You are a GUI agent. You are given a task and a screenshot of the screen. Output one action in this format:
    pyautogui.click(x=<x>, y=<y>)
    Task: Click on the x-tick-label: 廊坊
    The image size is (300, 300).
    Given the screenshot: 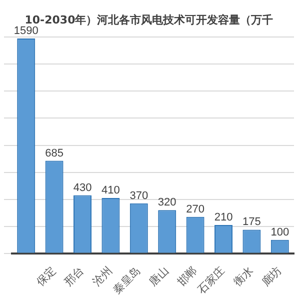 What is the action you would take?
    pyautogui.click(x=271, y=276)
    